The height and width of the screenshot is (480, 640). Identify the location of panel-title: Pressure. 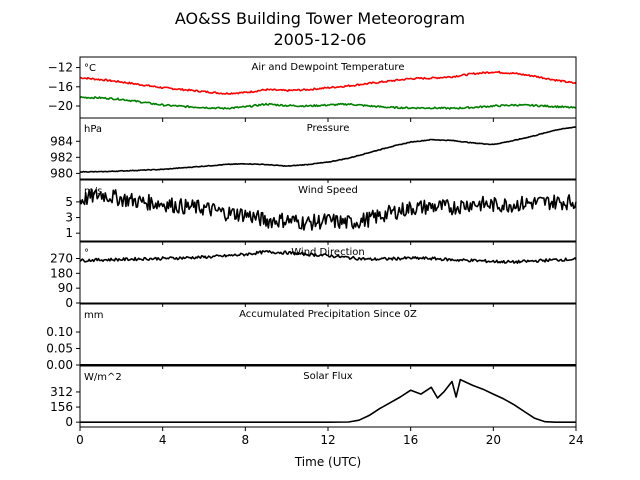
(328, 128).